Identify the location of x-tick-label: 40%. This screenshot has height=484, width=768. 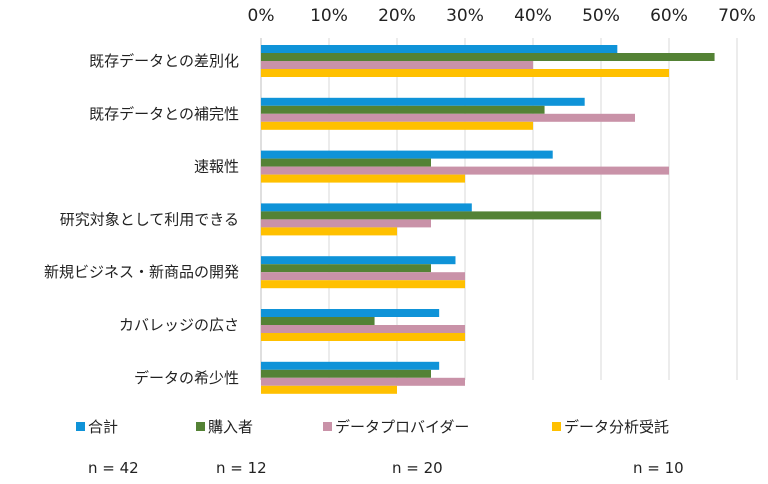
(533, 16).